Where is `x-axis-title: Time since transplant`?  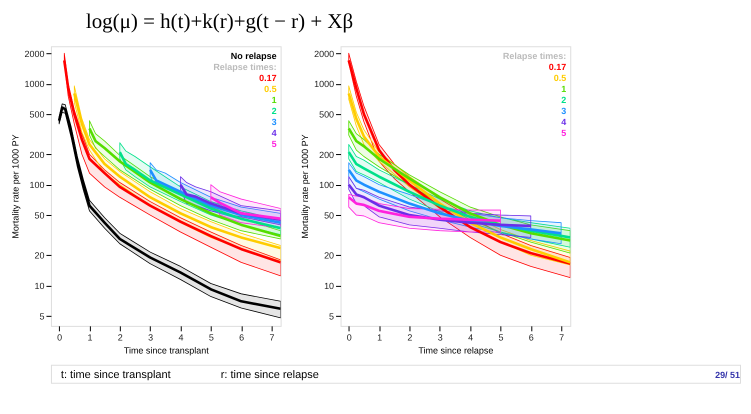 x-axis-title: Time since transplant is located at coordinates (167, 350).